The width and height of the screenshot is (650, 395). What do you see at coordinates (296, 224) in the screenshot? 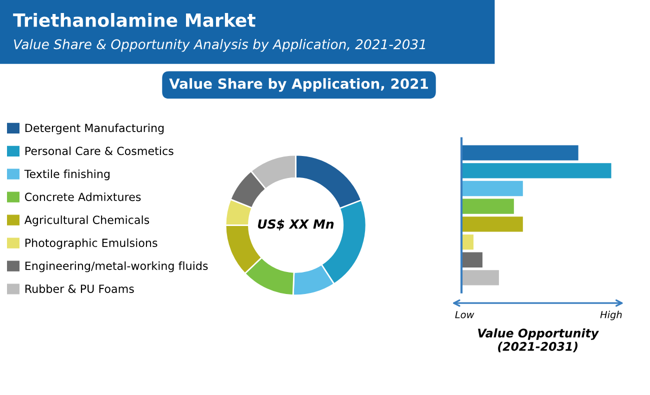
I see `text: US$ XX Mn` at bounding box center [296, 224].